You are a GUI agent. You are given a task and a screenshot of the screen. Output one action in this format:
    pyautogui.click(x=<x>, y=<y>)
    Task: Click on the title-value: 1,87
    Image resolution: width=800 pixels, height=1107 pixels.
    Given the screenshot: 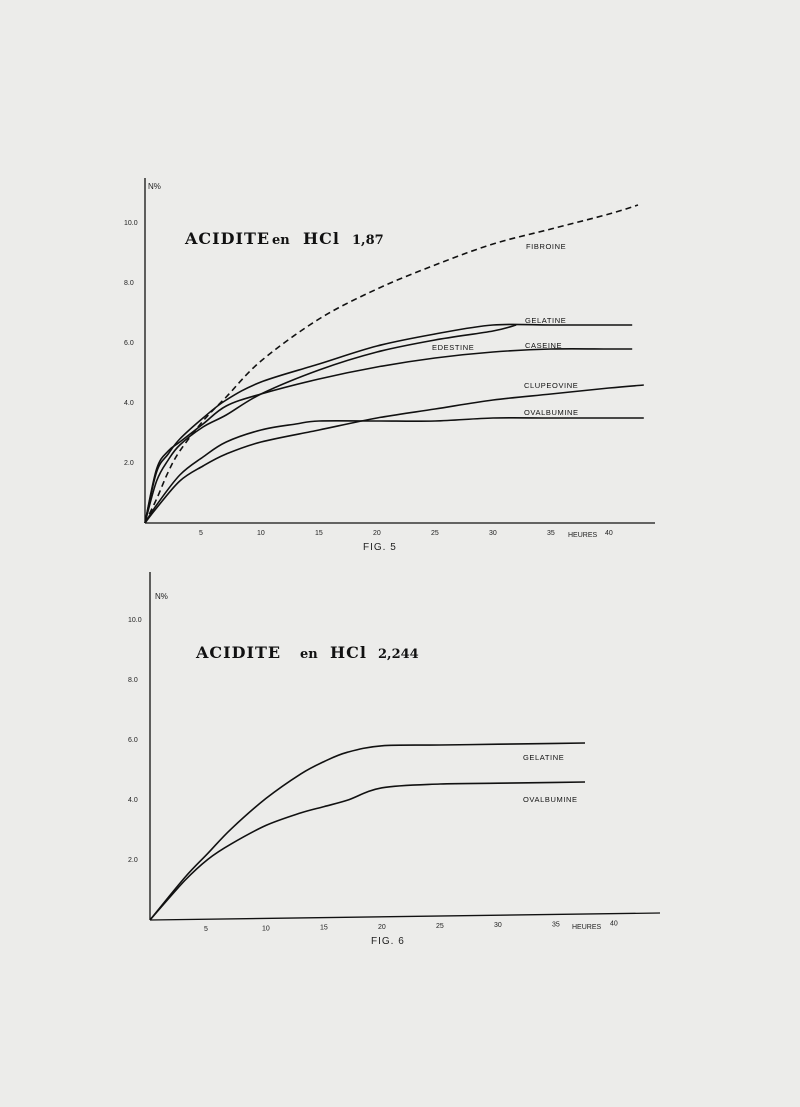 What is the action you would take?
    pyautogui.click(x=368, y=240)
    